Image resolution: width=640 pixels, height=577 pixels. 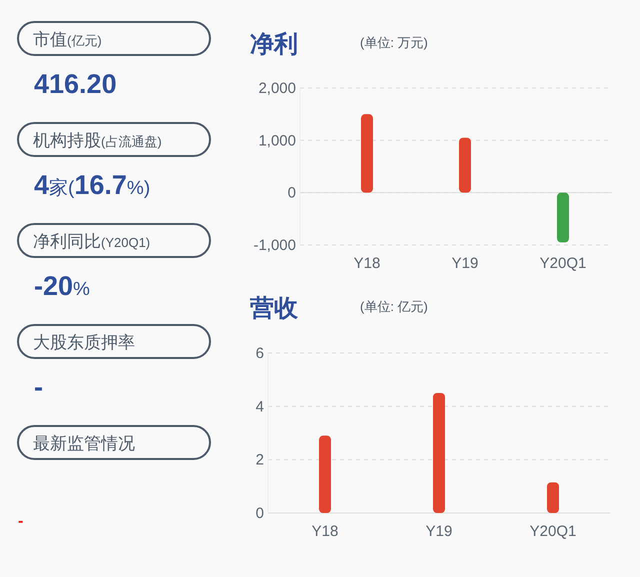 I want to click on chart-subtitle: (单位: 亿元), so click(x=394, y=306).